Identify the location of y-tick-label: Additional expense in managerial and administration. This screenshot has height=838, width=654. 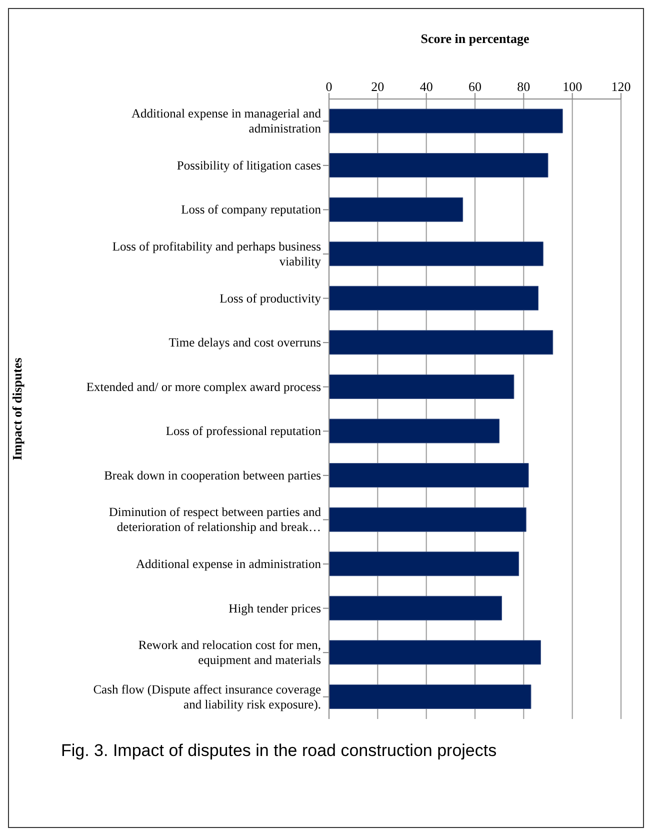
(226, 121).